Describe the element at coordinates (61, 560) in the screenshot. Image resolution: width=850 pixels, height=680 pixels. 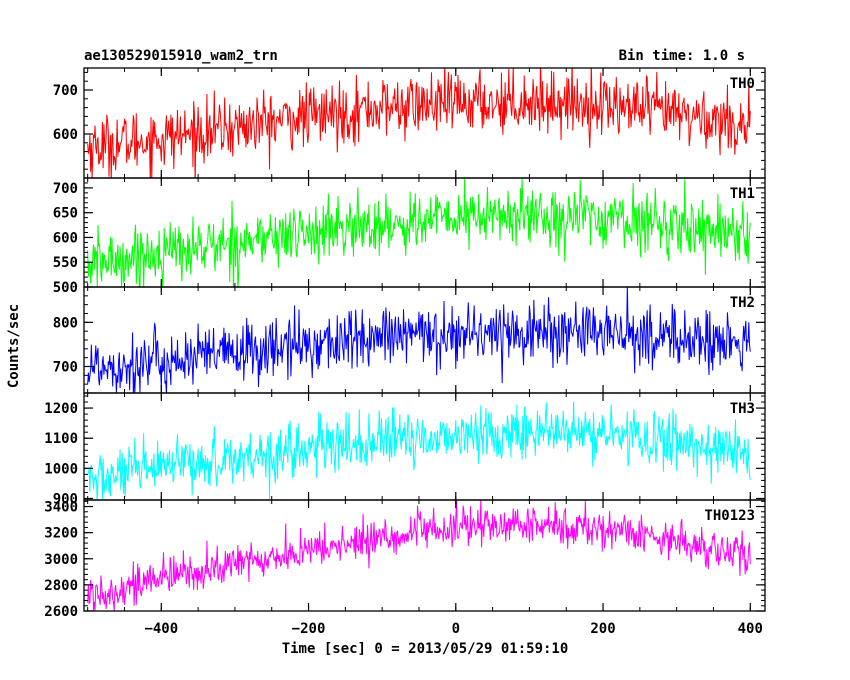
I see `y-tick-label: 3000` at that location.